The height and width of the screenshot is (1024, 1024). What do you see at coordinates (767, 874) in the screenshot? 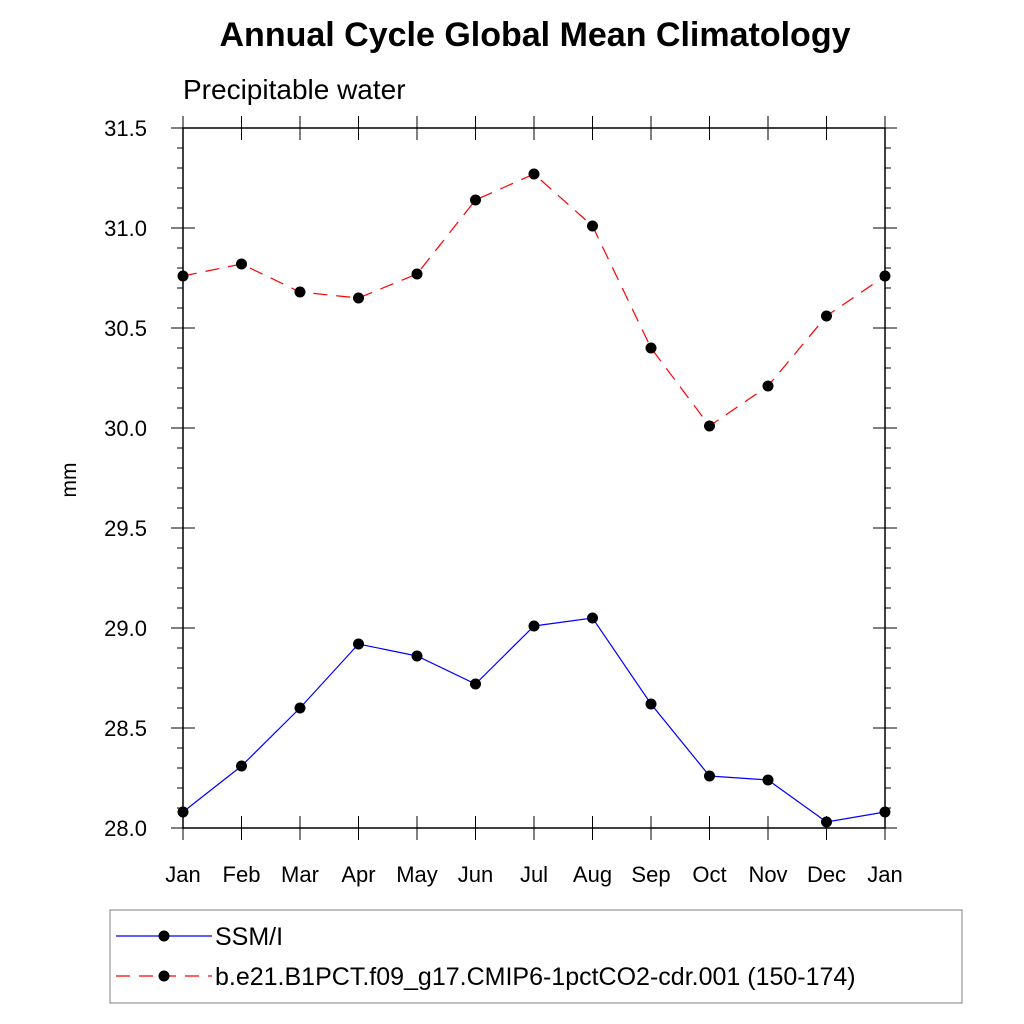
I see `x-tick-label: Nov` at bounding box center [767, 874].